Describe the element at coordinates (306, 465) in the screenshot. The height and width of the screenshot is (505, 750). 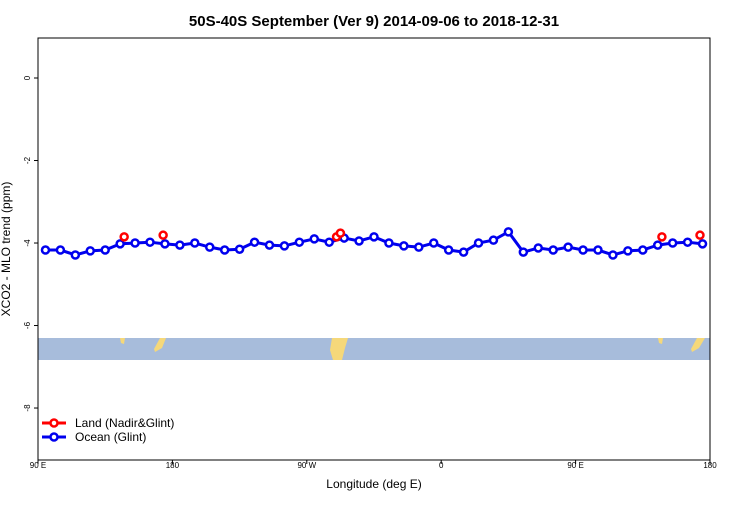
I see `x-tick-label: 90 W` at that location.